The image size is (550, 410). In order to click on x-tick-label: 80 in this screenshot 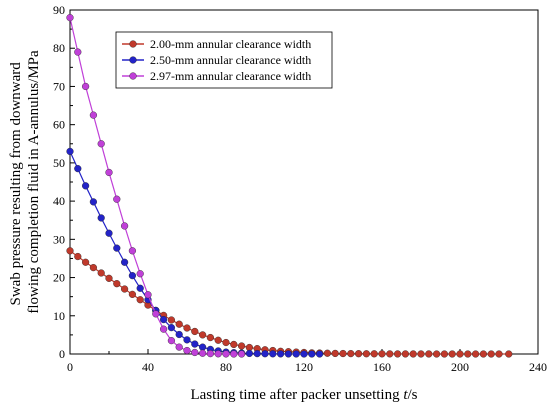, I will do `click(226, 367)`.